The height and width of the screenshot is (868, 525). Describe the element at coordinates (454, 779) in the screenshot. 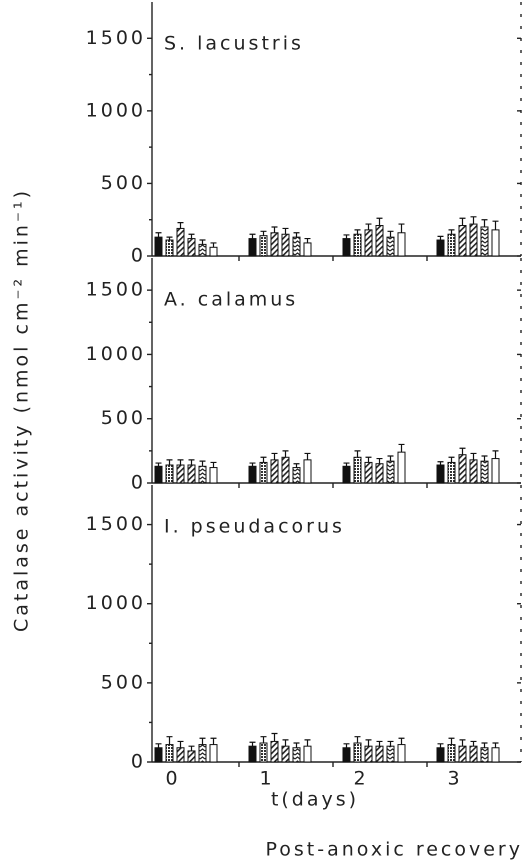

I see `x-tick-label: 3` at that location.